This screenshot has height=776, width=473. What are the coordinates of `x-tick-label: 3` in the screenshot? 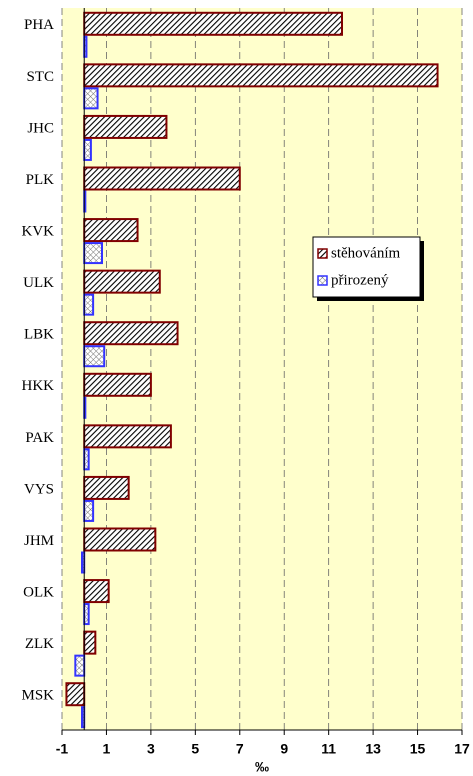 It's located at (151, 749).